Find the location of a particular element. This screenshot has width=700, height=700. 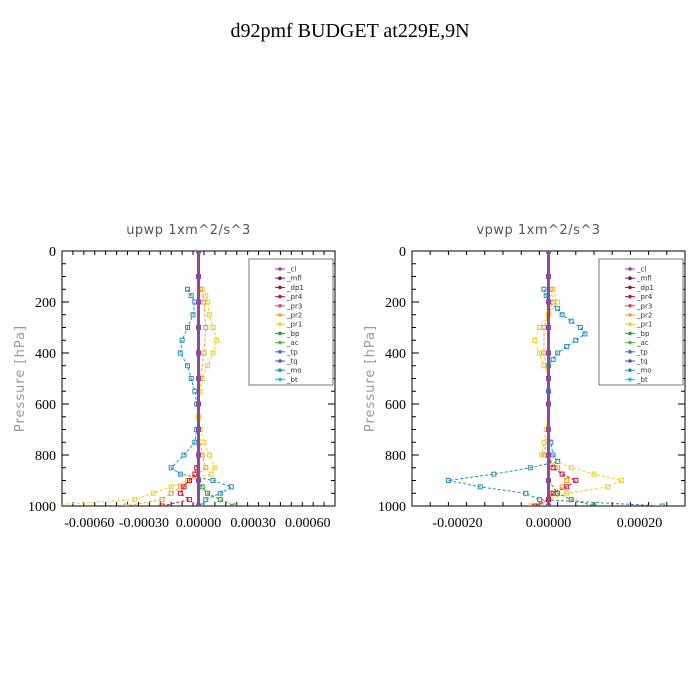

series-line-bp is located at coordinates (217, 493).